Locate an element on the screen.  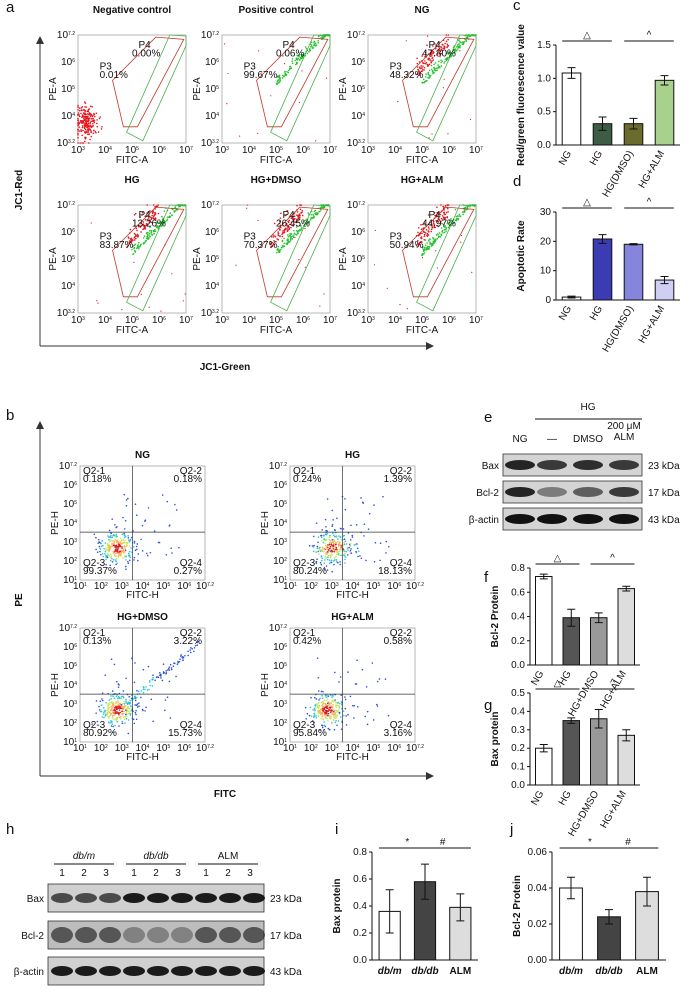
panel-label: i is located at coordinates (336, 829).